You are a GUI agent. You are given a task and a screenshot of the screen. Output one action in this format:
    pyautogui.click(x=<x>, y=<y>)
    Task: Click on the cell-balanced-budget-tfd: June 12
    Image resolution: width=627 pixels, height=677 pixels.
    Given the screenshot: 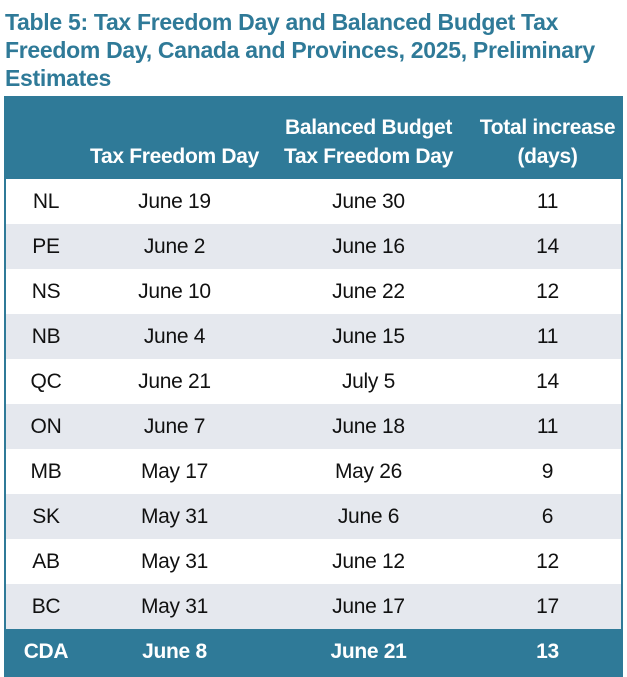 What is the action you would take?
    pyautogui.click(x=368, y=561)
    